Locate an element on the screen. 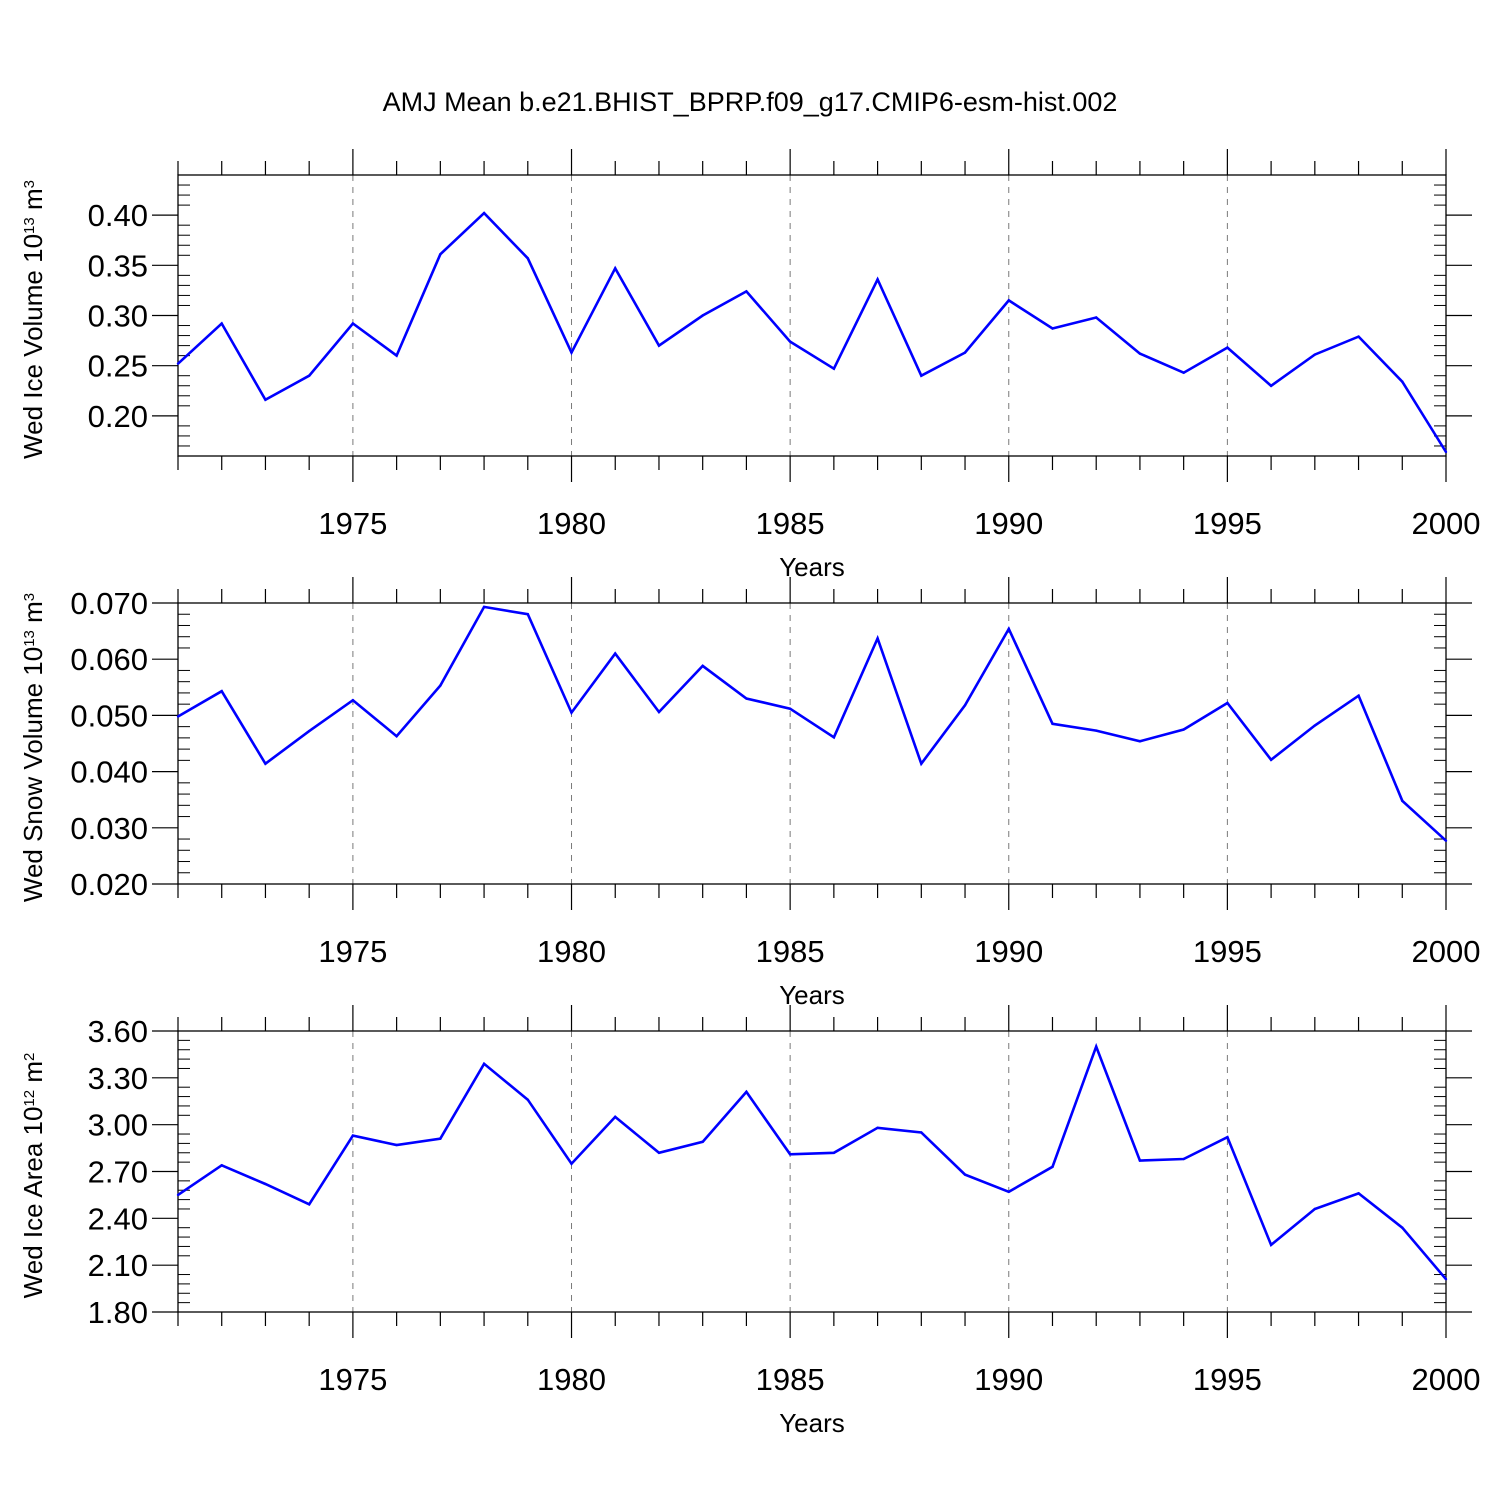  y-axis-title-part: Wed Snow Volume 10 is located at coordinates (33, 774).